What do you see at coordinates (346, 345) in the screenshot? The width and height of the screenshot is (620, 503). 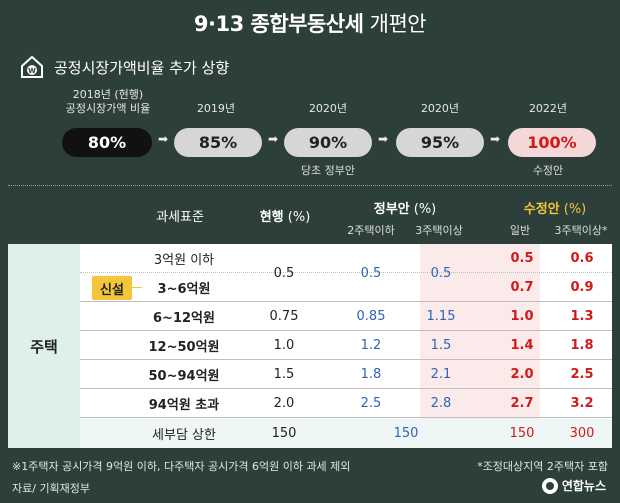 I see `table-row: 12~50억원 1.0 1.2 1.5 1.4 1.8` at bounding box center [346, 345].